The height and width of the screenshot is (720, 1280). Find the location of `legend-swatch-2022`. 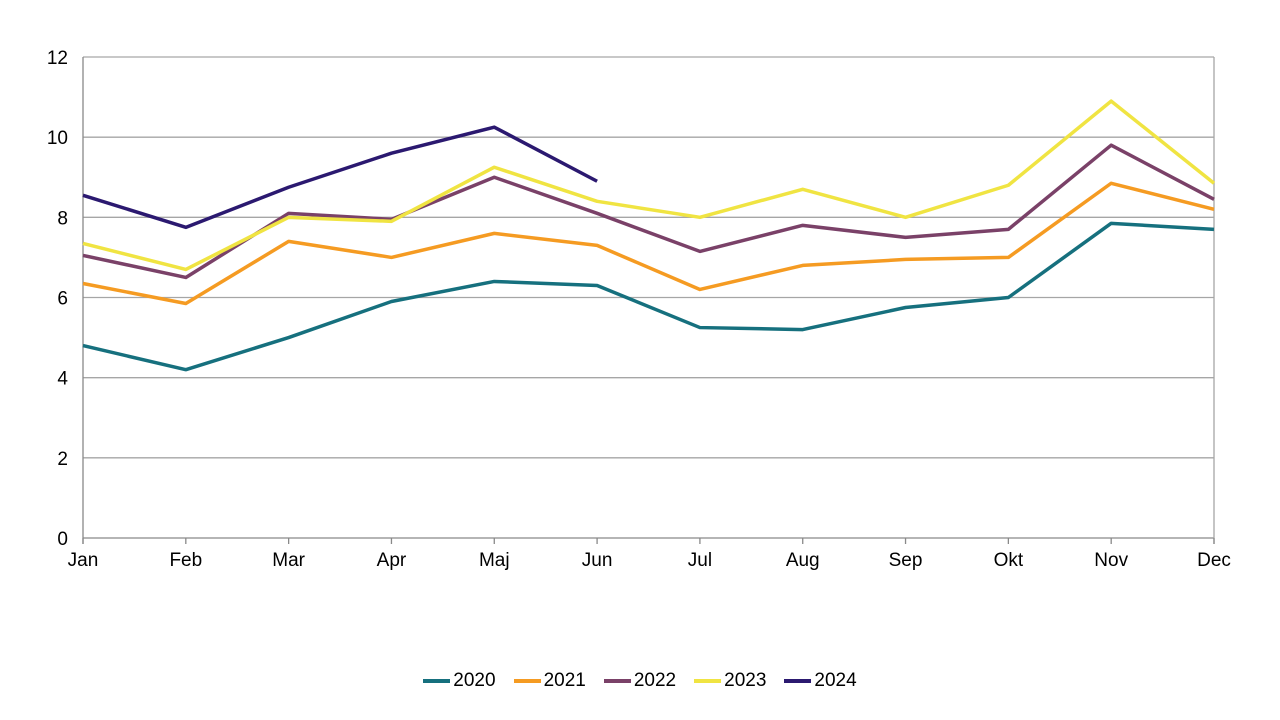

legend-swatch-2022 is located at coordinates (617, 681).